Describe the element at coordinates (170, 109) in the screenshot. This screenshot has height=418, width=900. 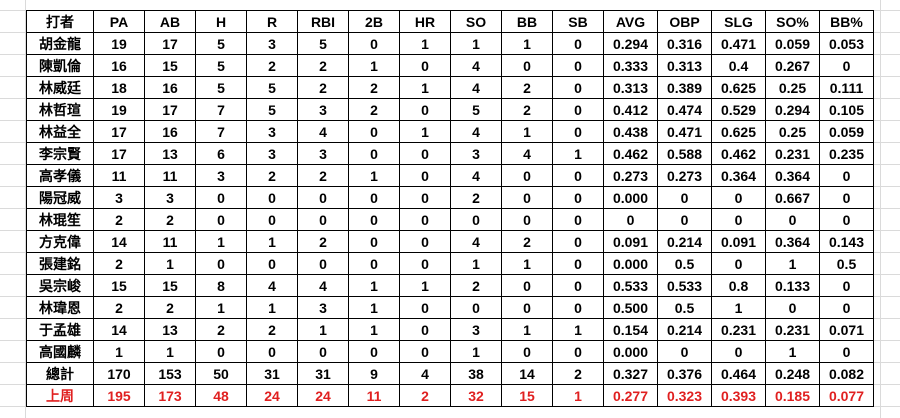
I see `table-cell: 17` at that location.